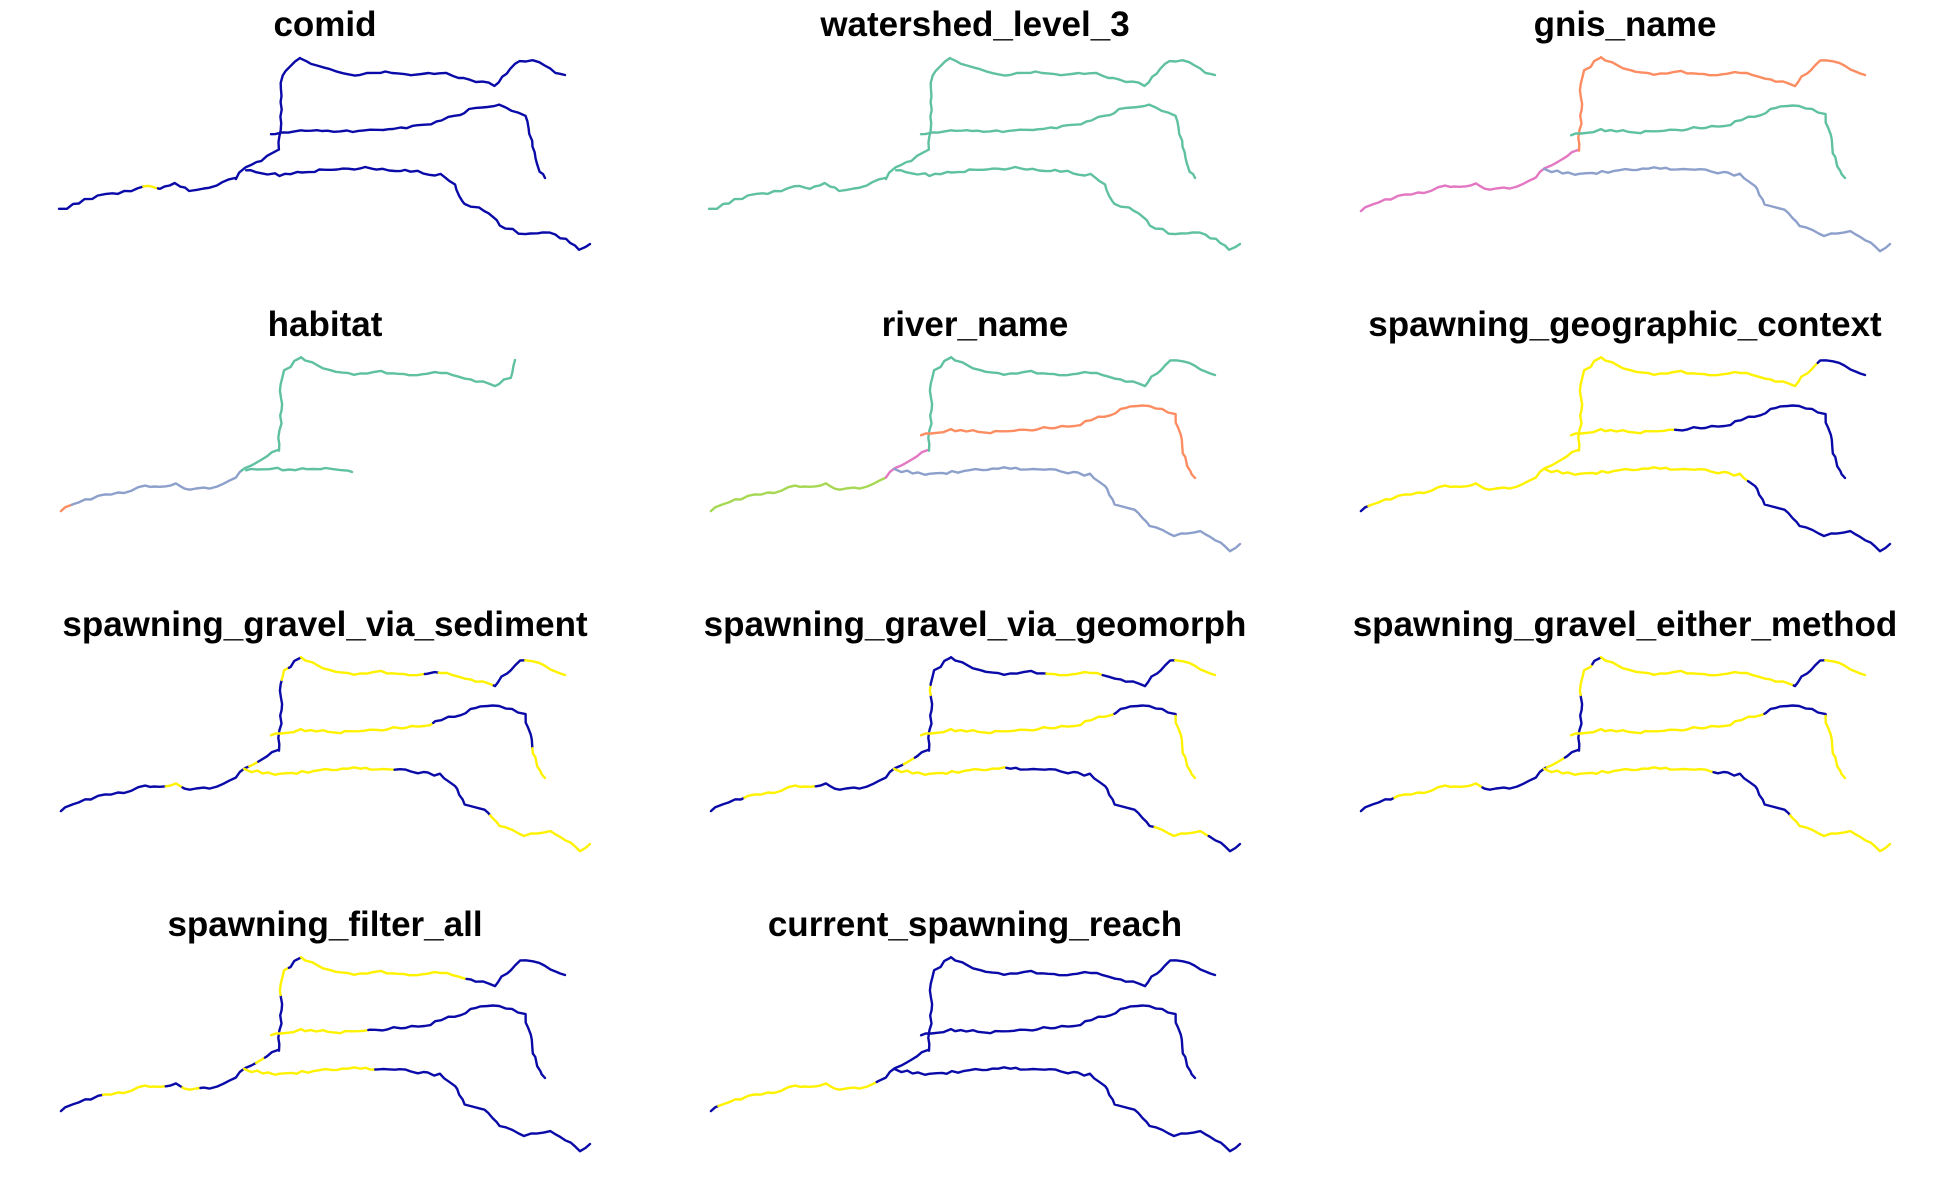  I want to click on river-segment-hab-stub, so click(299, 470).